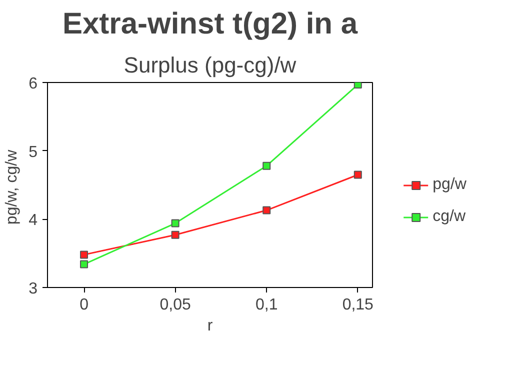  Describe the element at coordinates (449, 217) in the screenshot. I see `legend-label: cg/w` at that location.